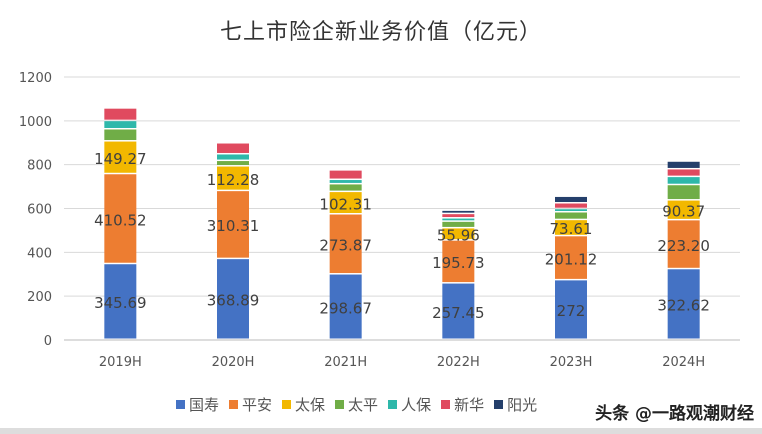 The height and width of the screenshot is (434, 762). I want to click on data-label: 273.87, so click(345, 246).